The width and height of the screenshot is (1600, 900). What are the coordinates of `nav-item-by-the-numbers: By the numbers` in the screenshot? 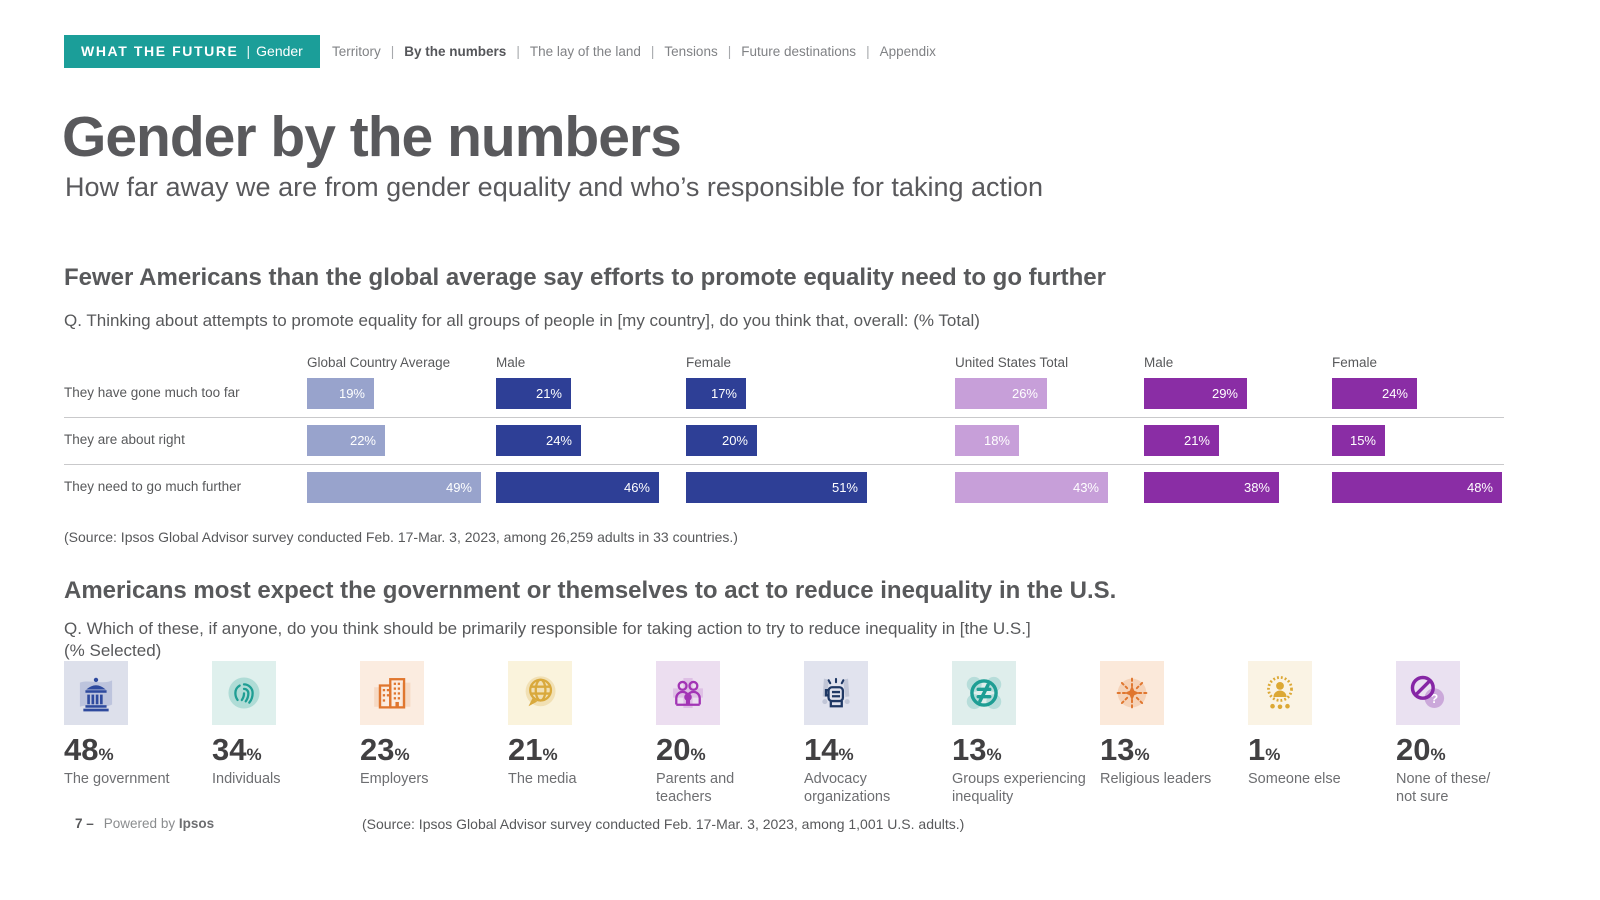 It's located at (455, 51).